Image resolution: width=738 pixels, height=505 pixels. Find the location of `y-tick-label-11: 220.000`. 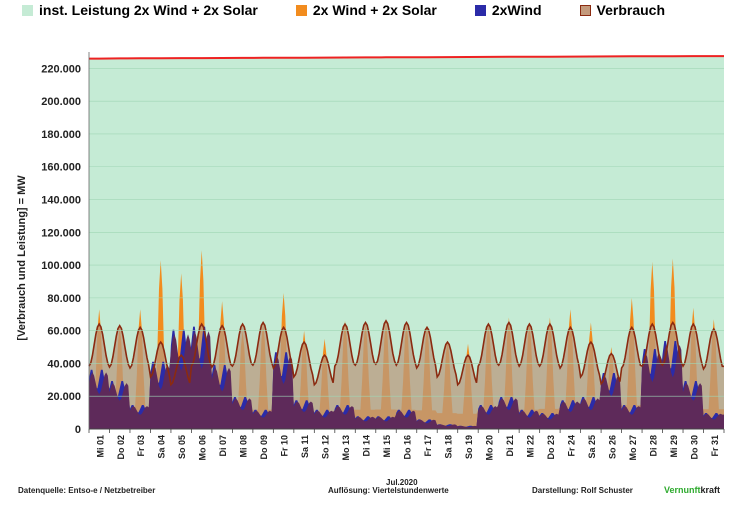

y-tick-label-11: 220.000 is located at coordinates (61, 69).